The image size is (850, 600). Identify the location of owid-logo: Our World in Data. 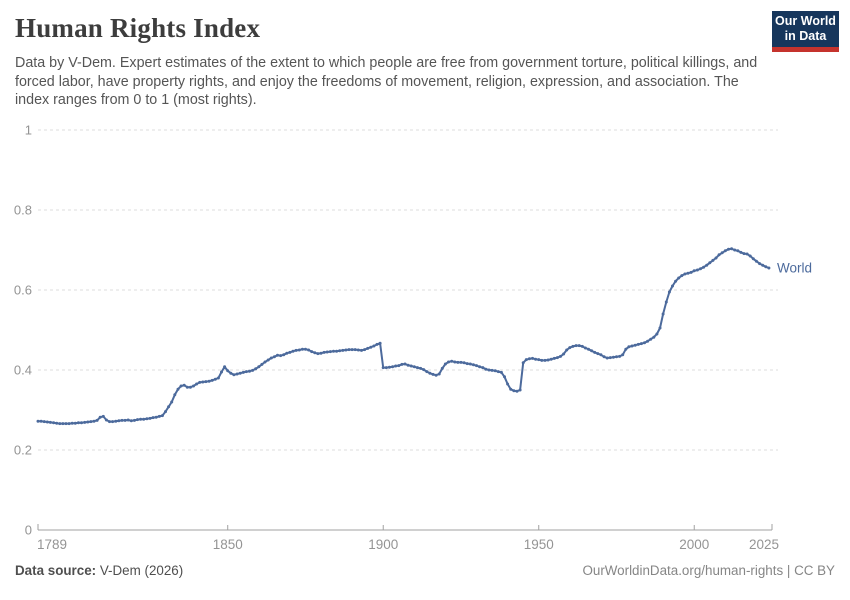
(805, 31).